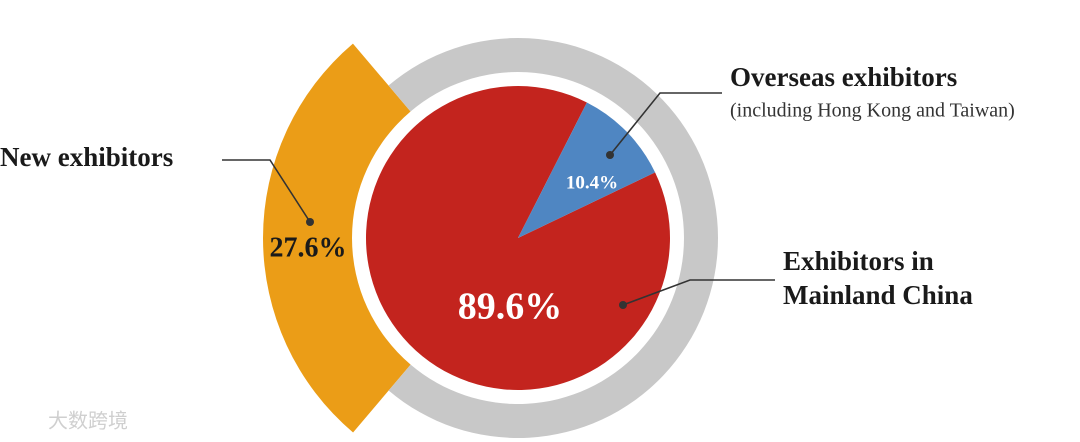 Image resolution: width=1080 pixels, height=442 pixels. What do you see at coordinates (510, 307) in the screenshot?
I see `data-label: 89.6%` at bounding box center [510, 307].